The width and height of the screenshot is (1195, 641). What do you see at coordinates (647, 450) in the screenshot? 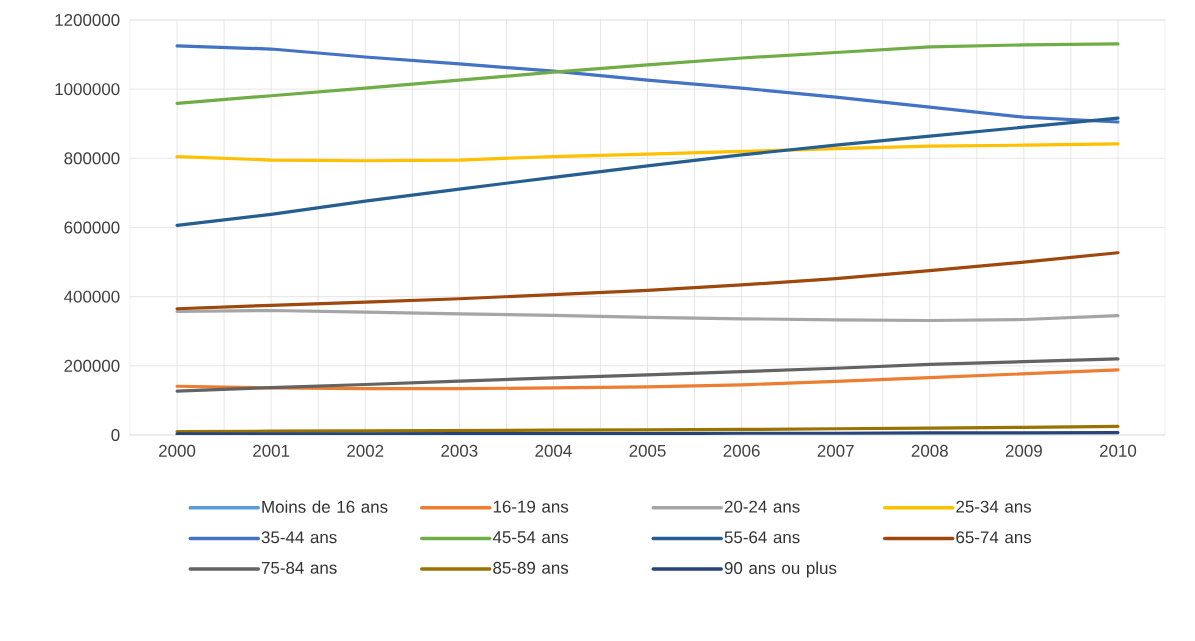
I see `x-tick-label: 2005` at bounding box center [647, 450].